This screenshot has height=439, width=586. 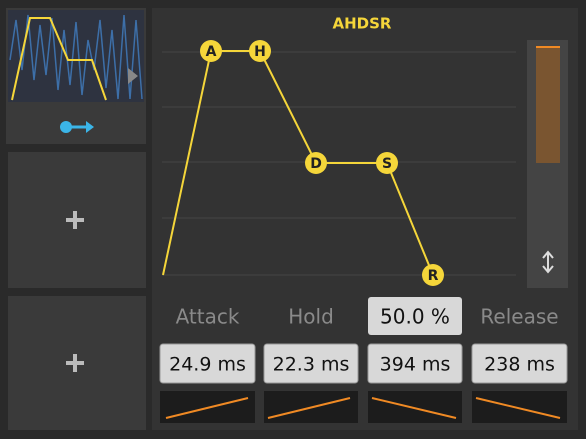 I want to click on param-label: 50.0 %, so click(x=415, y=317).